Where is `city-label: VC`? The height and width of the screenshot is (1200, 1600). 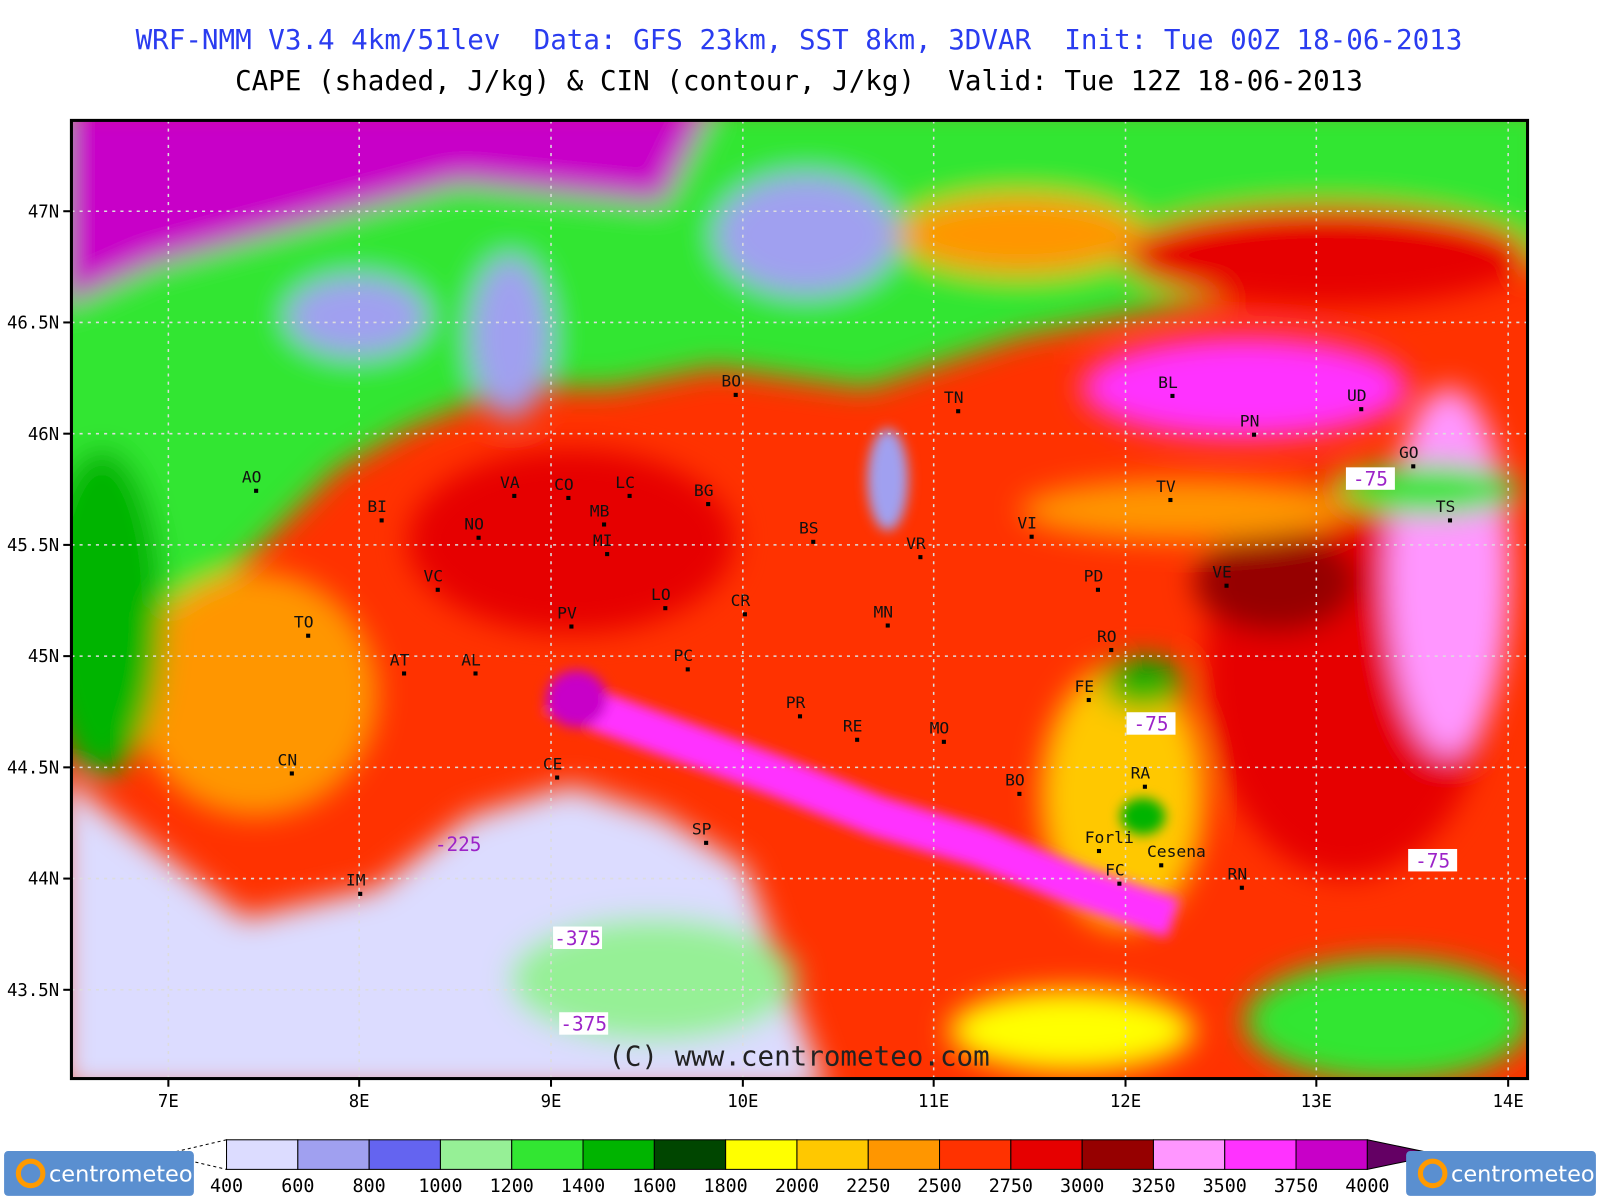
city-label: VC is located at coordinates (433, 576).